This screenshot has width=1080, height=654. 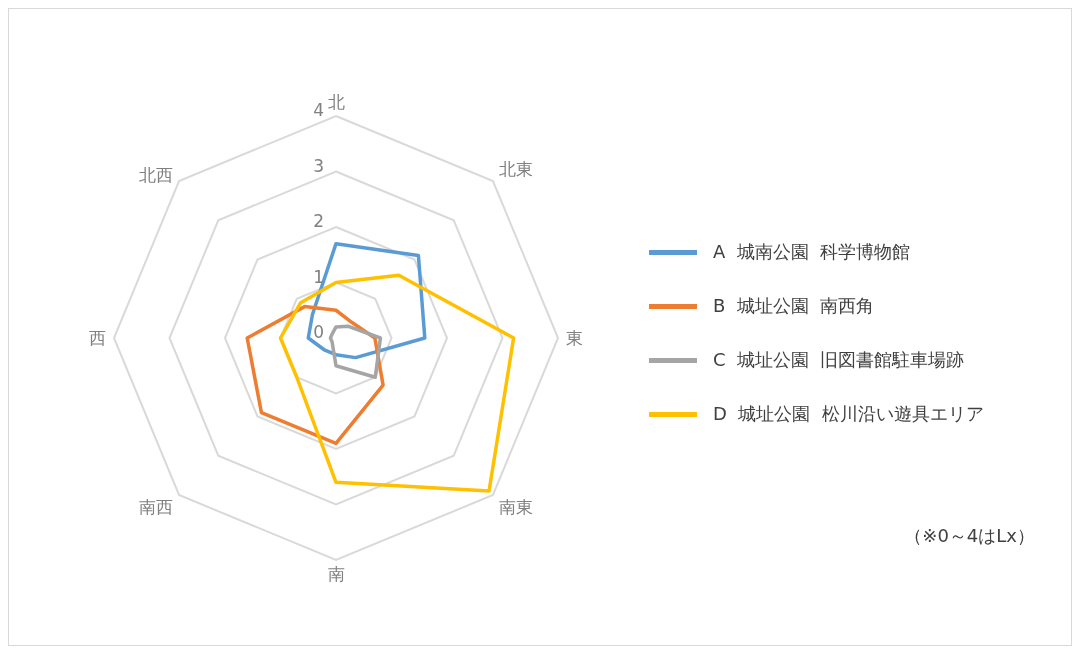 I want to click on legend-label: D 城址公園 松川沿い遊具エリア, so click(x=848, y=414).